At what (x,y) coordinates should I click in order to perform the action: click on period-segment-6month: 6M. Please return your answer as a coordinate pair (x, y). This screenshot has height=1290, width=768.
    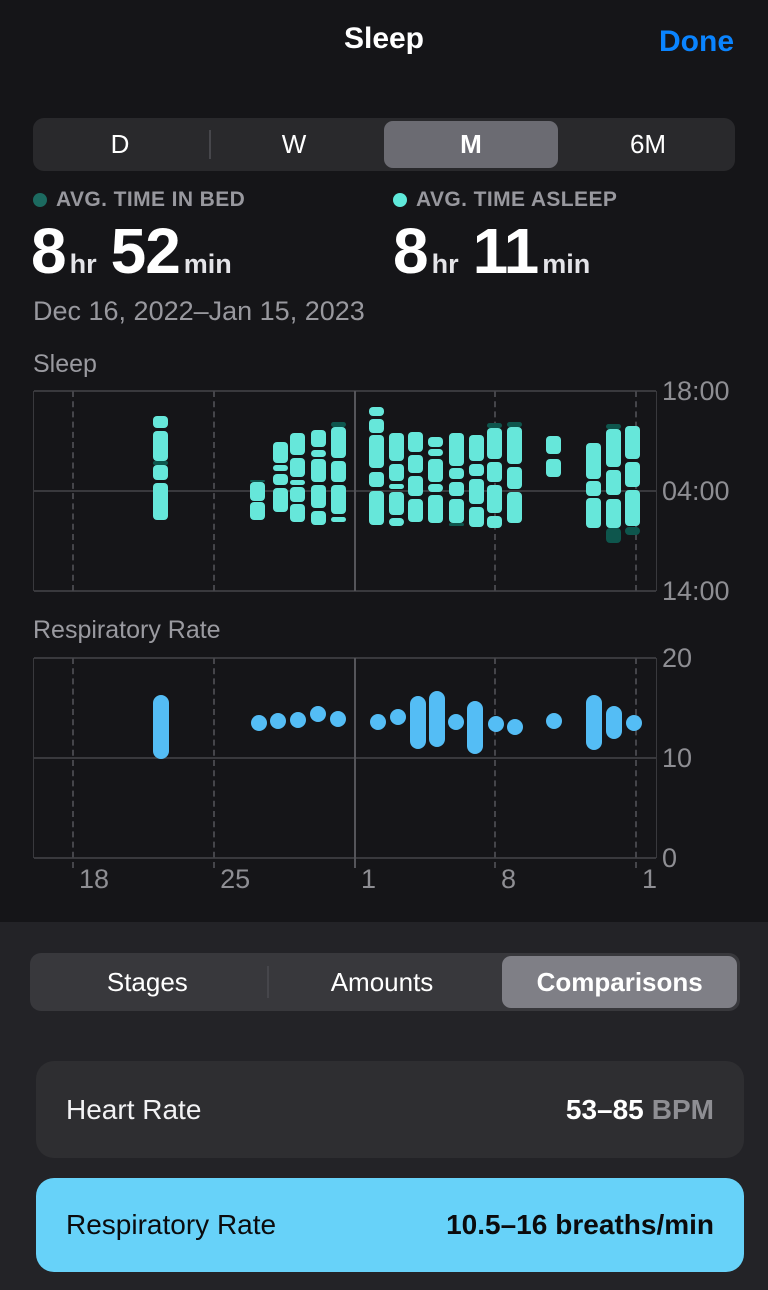
    Looking at the image, I should click on (648, 144).